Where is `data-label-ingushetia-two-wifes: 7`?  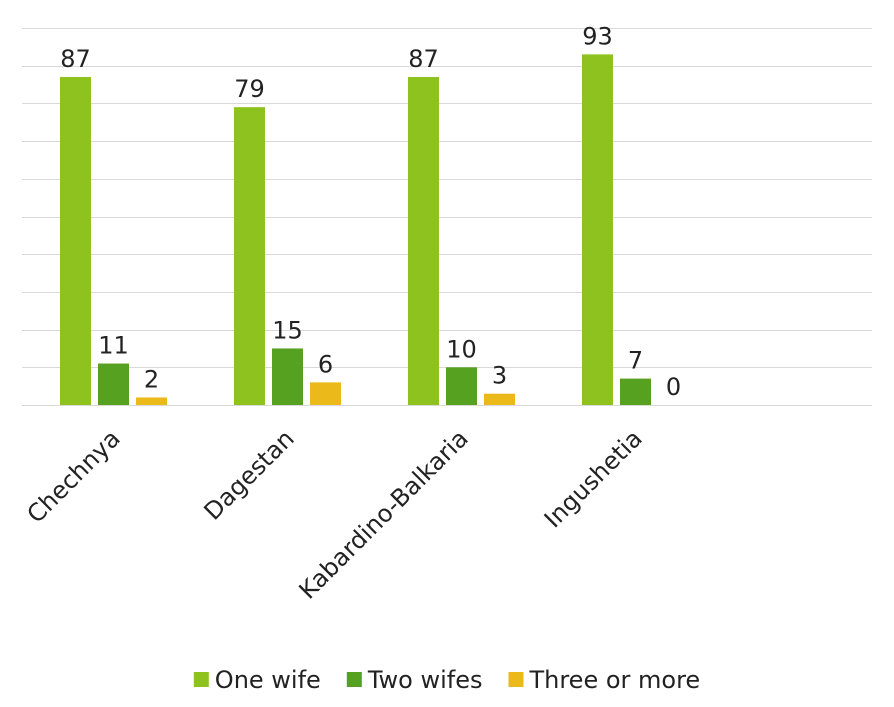 data-label-ingushetia-two-wifes: 7 is located at coordinates (635, 361).